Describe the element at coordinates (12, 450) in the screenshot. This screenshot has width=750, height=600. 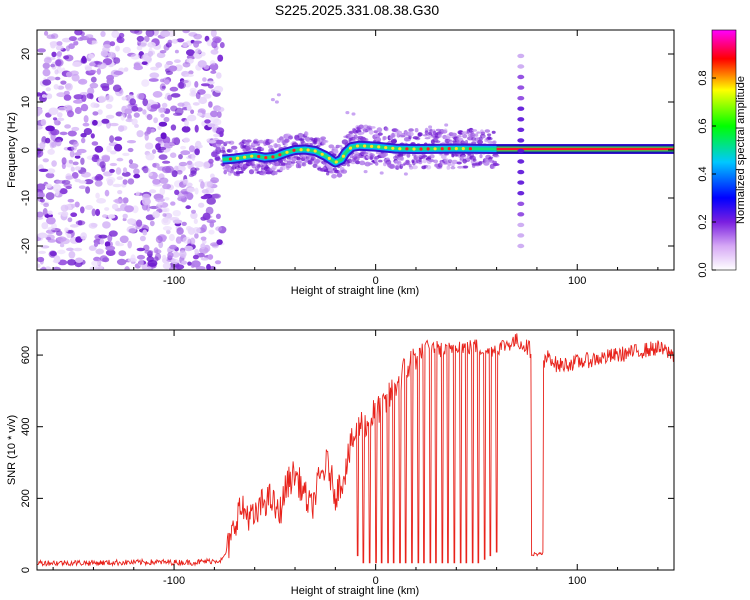
I see `snr-y-axis-label: SNR (10 * v/v)` at that location.